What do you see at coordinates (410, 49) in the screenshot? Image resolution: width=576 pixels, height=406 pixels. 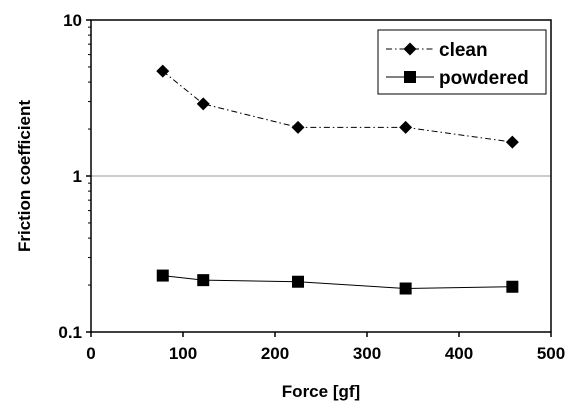 I see `legend-marker-clean` at bounding box center [410, 49].